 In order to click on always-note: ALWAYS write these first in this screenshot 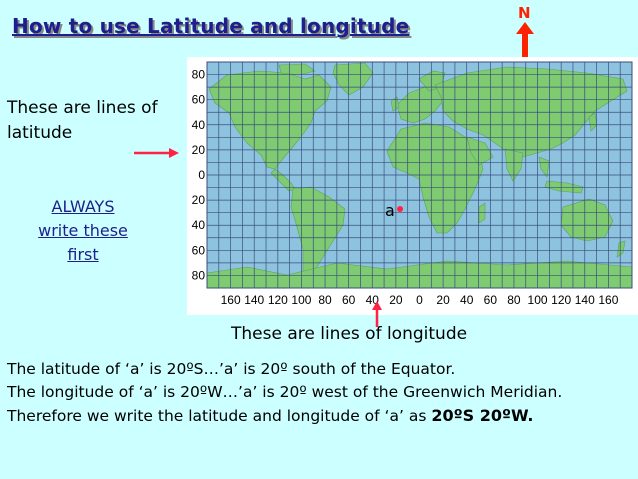, I will do `click(83, 231)`.